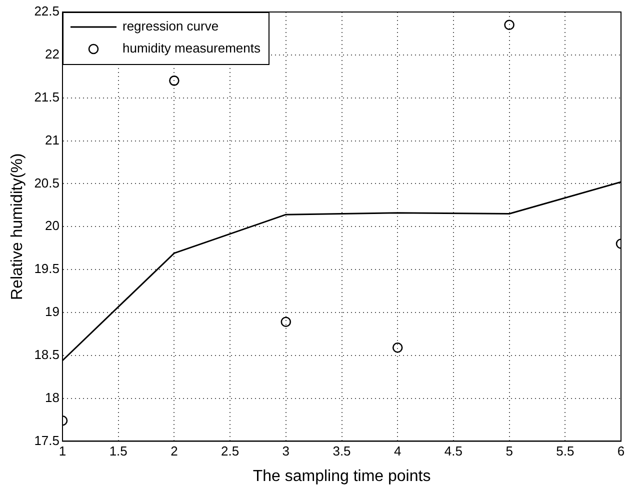 The image size is (629, 494). I want to click on y-tick-label: 22, so click(52, 54).